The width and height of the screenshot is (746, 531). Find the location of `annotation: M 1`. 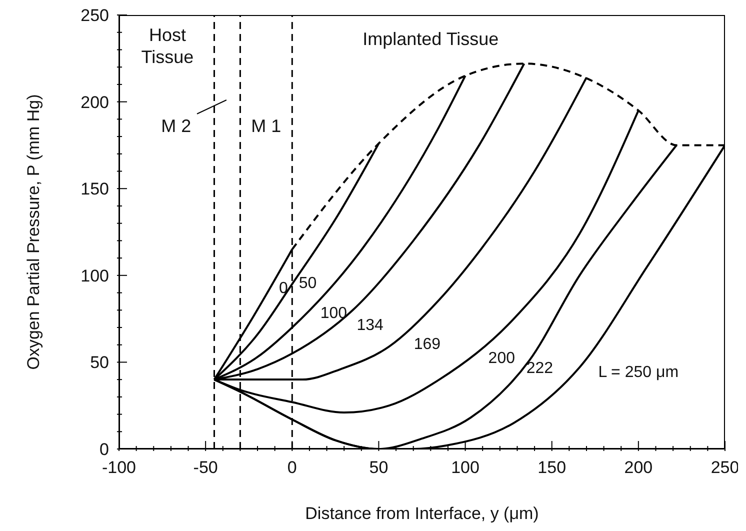

annotation: M 1 is located at coordinates (266, 126).